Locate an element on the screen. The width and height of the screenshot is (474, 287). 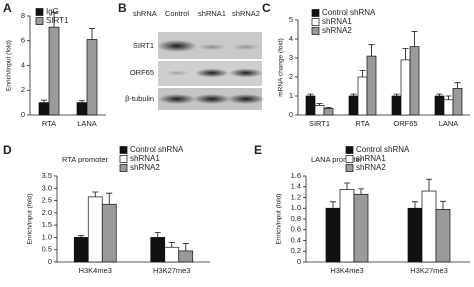
y-tick-label: 2 is located at coordinates (23, 89).